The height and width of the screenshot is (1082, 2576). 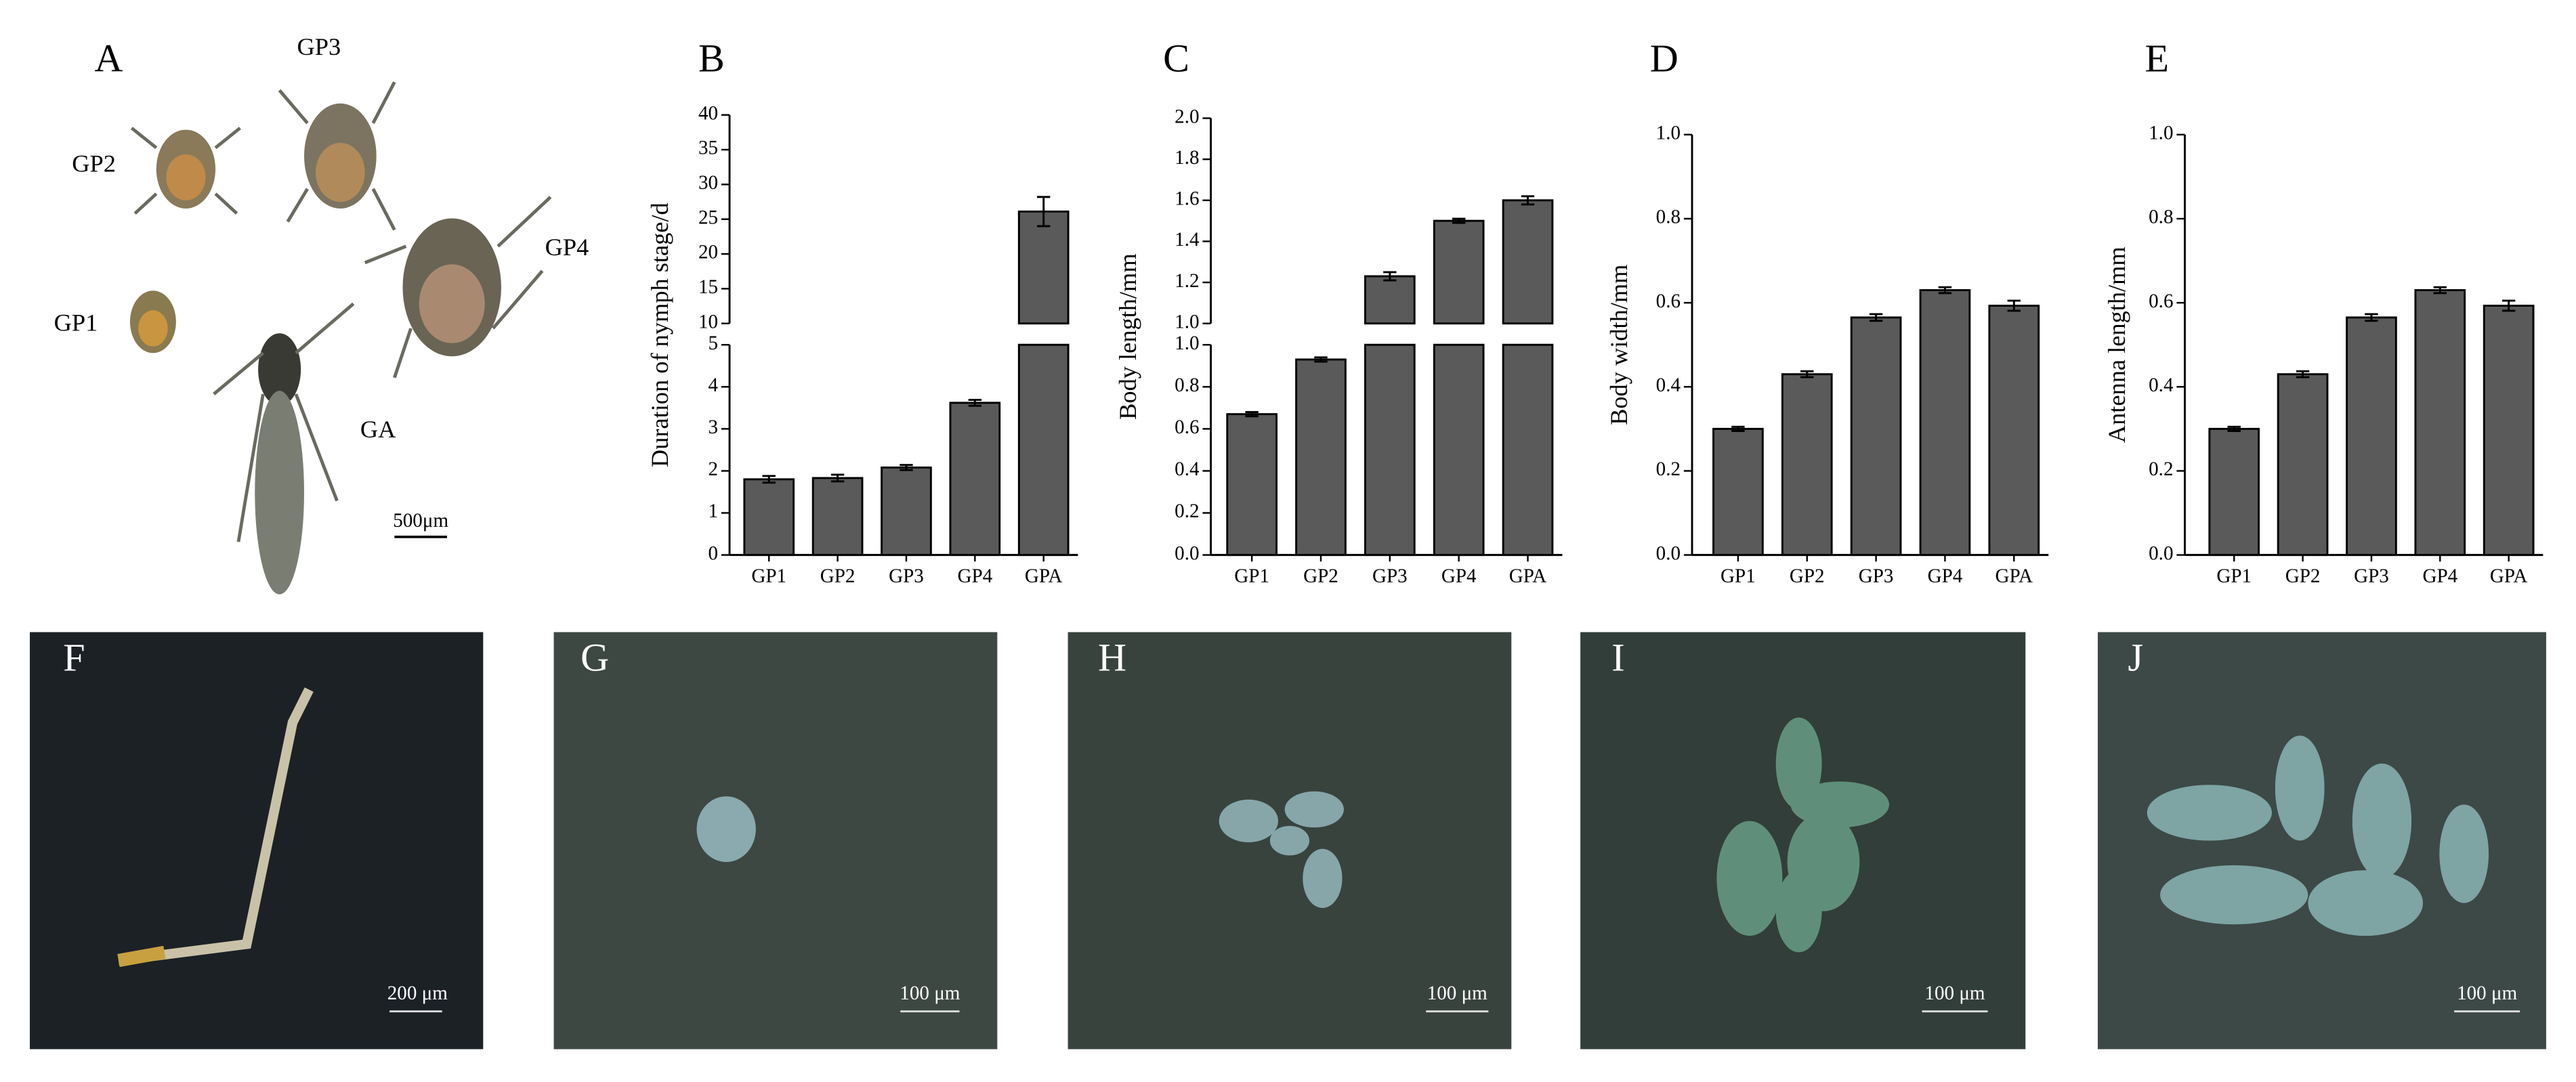 I want to click on y-axis-label: Antenna length/mm, so click(x=2116, y=344).